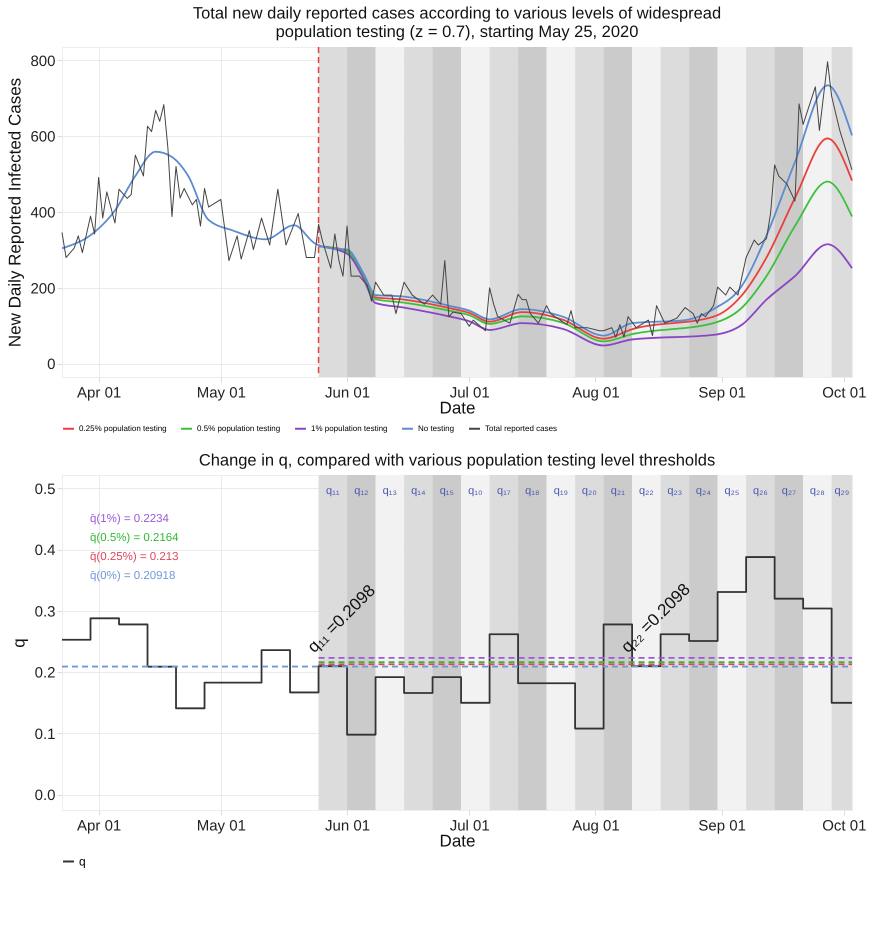 This screenshot has width=887, height=932. Describe the element at coordinates (45, 551) in the screenshot. I see `y-tick-label: 0.4` at that location.